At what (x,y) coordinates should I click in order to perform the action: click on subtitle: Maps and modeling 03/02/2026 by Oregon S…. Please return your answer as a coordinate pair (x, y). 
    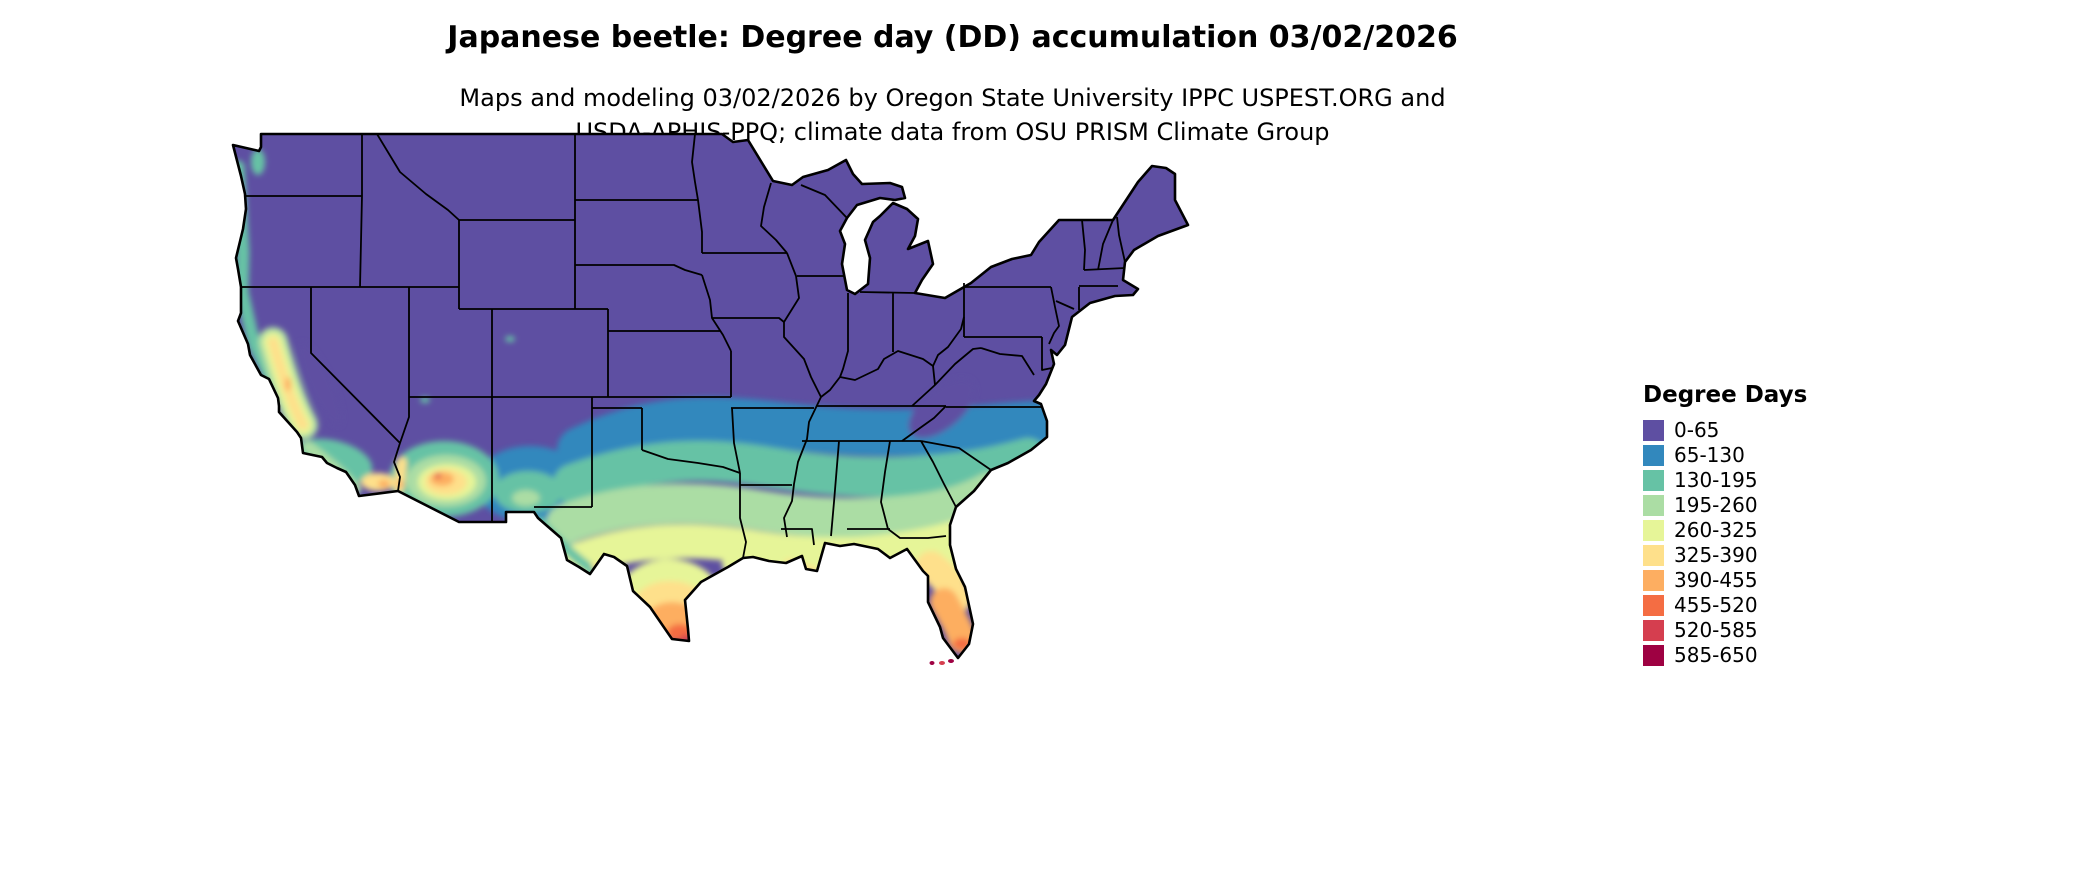
    Looking at the image, I should click on (952, 115).